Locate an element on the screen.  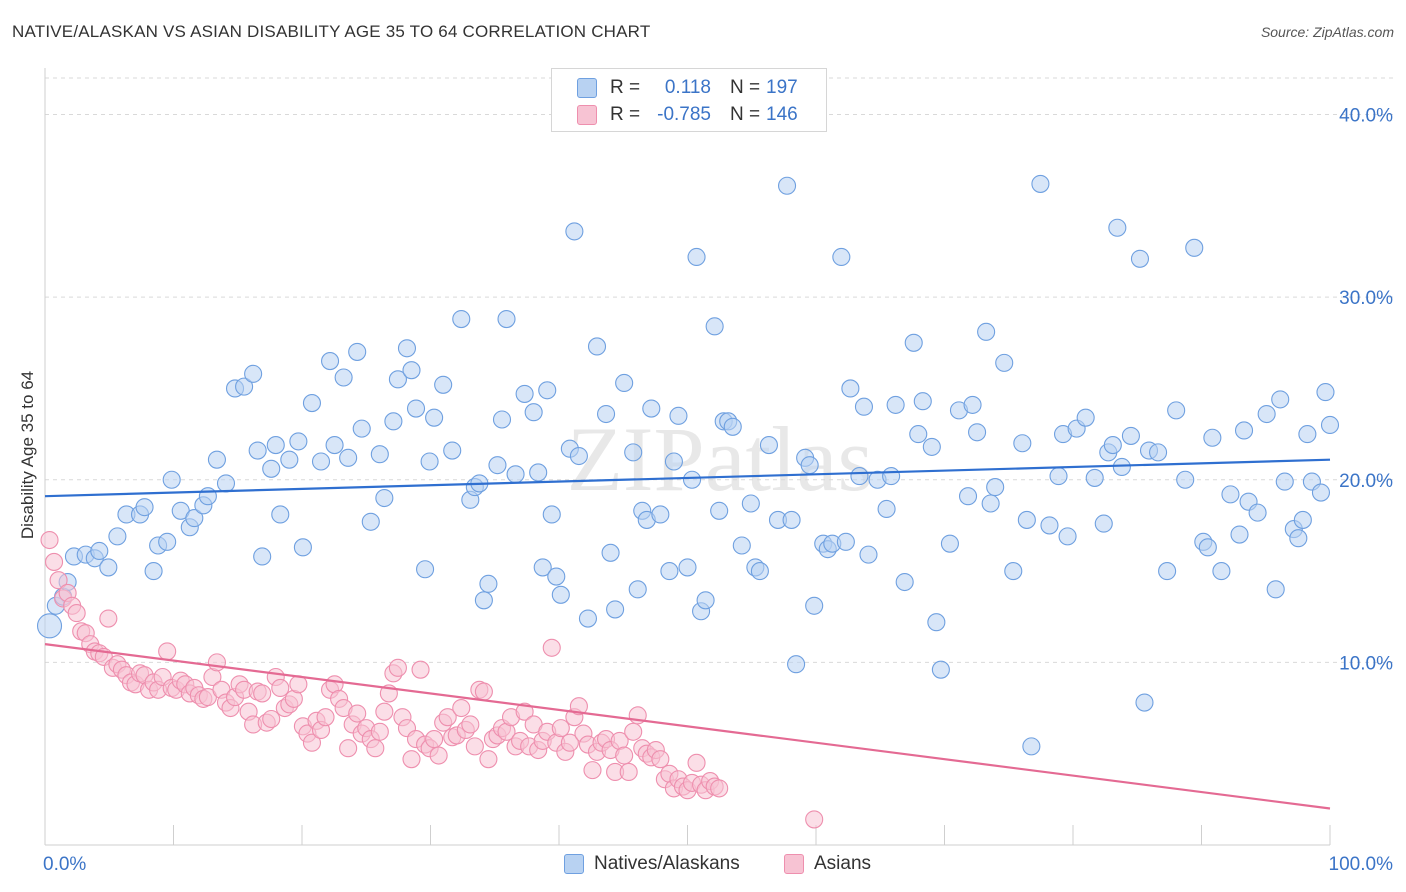
asians-legend-swatch is located at coordinates (794, 864).